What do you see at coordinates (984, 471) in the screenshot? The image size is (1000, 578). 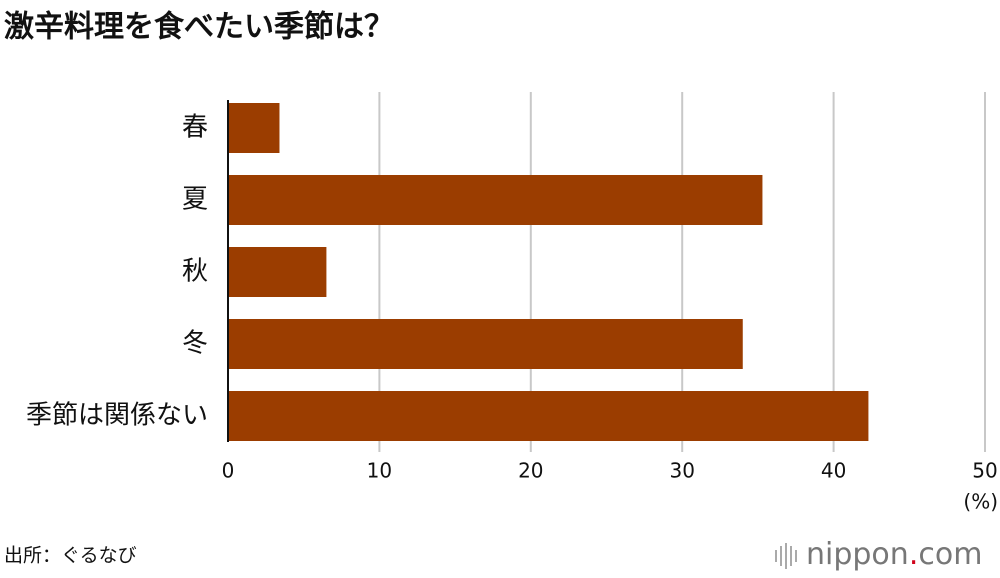 I see `x-tick-label: 50` at bounding box center [984, 471].